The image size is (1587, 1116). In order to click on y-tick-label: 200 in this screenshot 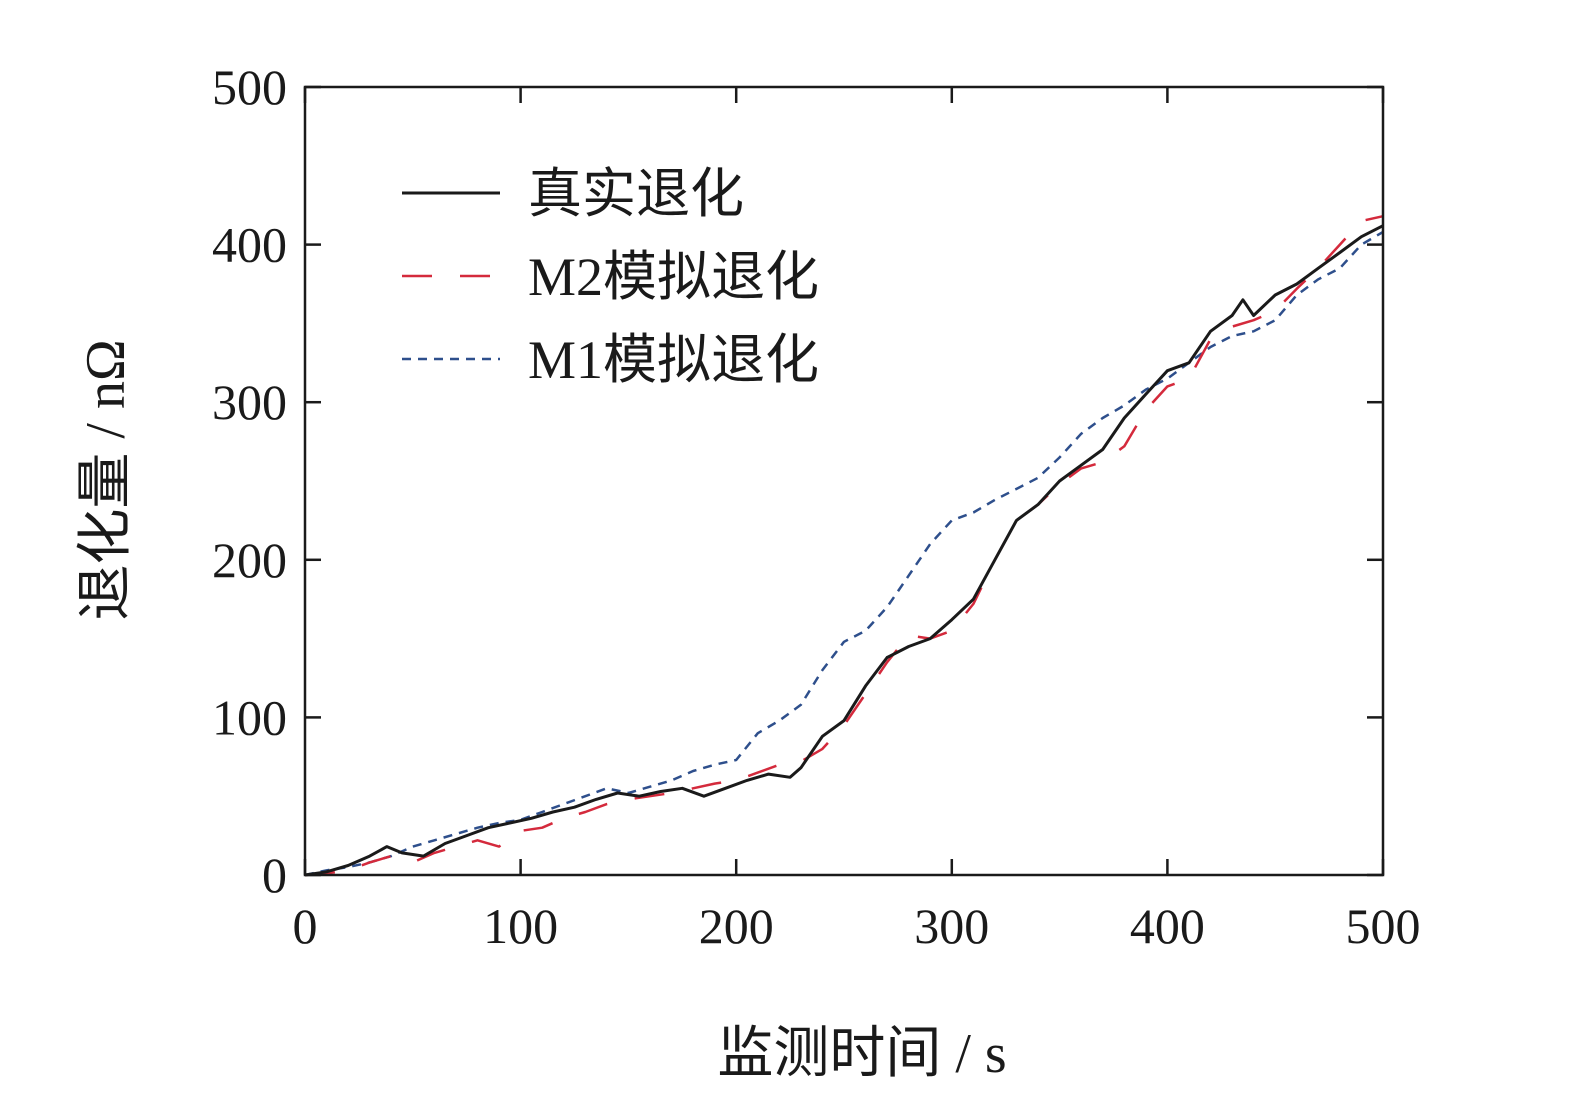, I will do `click(249, 560)`.